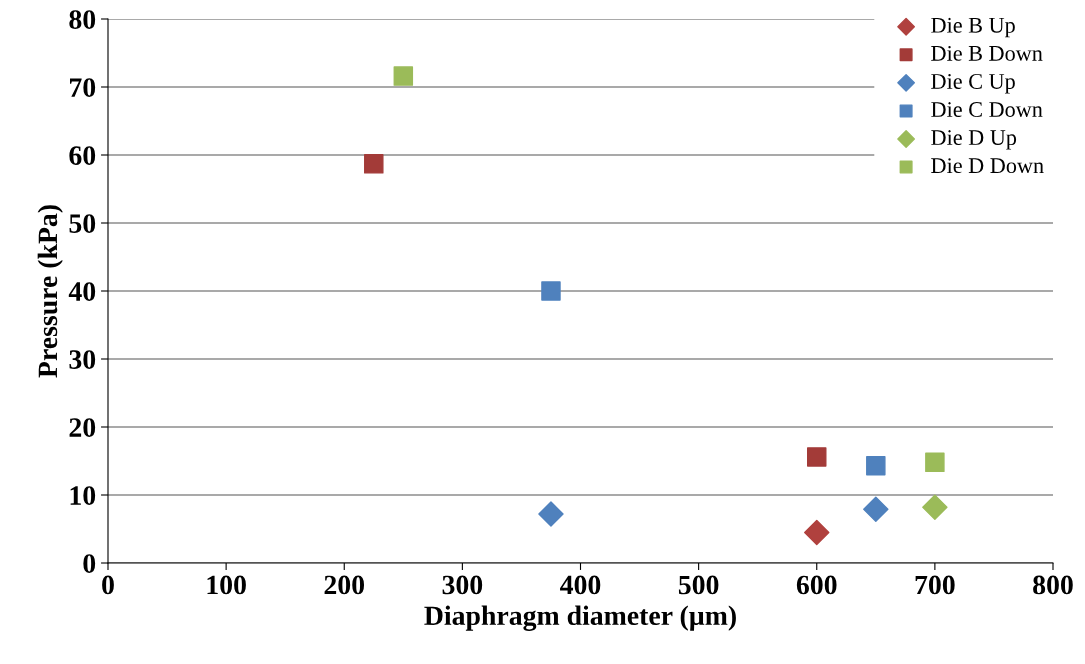  Describe the element at coordinates (580, 585) in the screenshot. I see `x-tick-label: 400` at that location.